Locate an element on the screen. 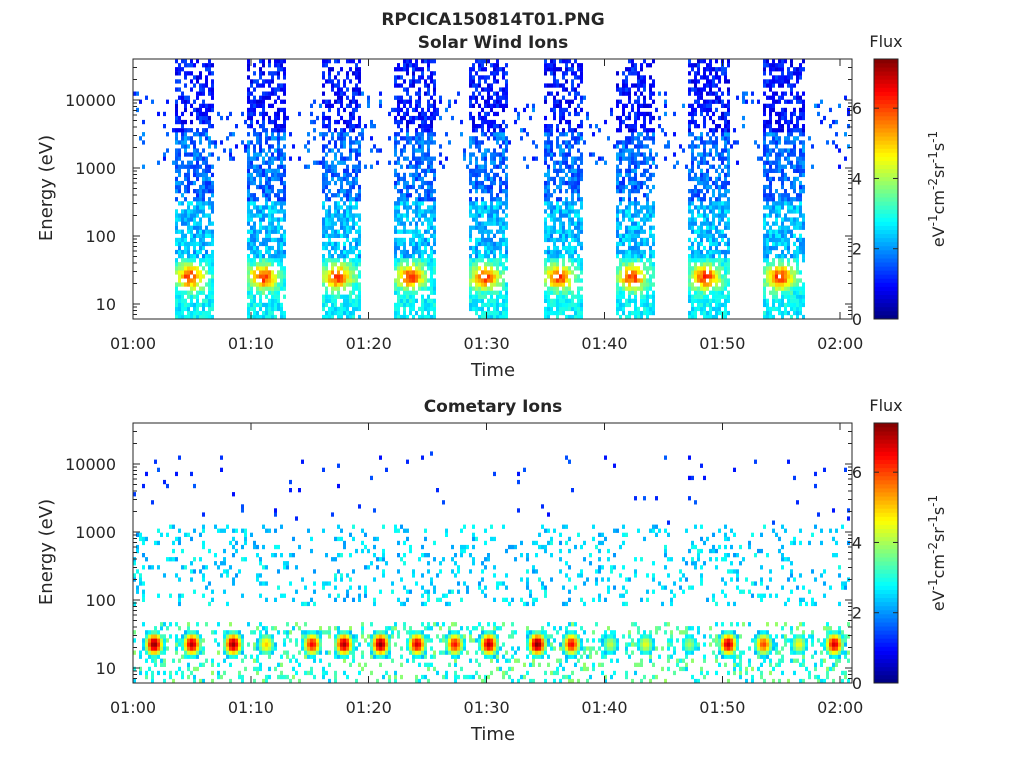  colorbar-tick-label: 6 is located at coordinates (857, 108).